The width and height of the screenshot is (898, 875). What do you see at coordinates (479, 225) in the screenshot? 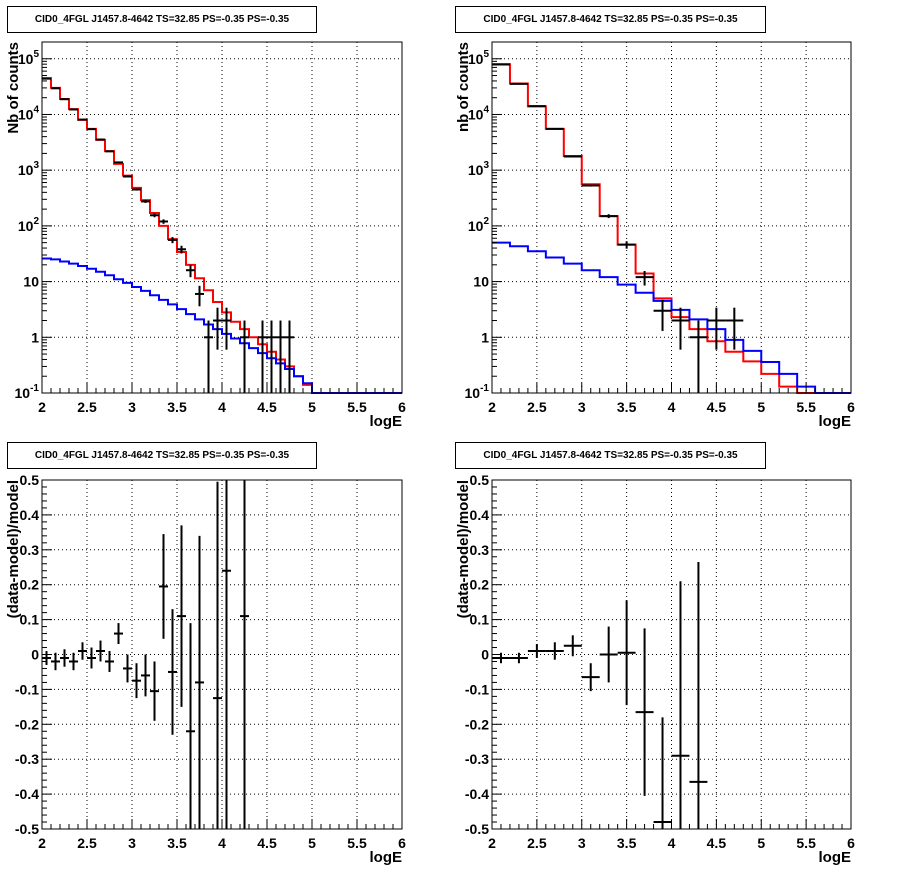
I see `y-tick-label: 10²` at bounding box center [479, 225].